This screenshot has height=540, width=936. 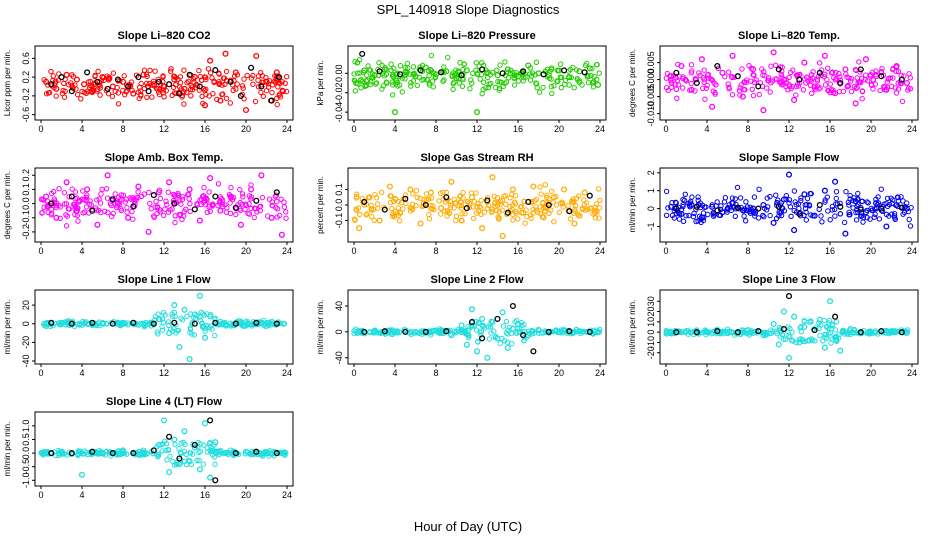 What do you see at coordinates (164, 280) in the screenshot?
I see `panel-title: Slope Line 1 Flow` at bounding box center [164, 280].